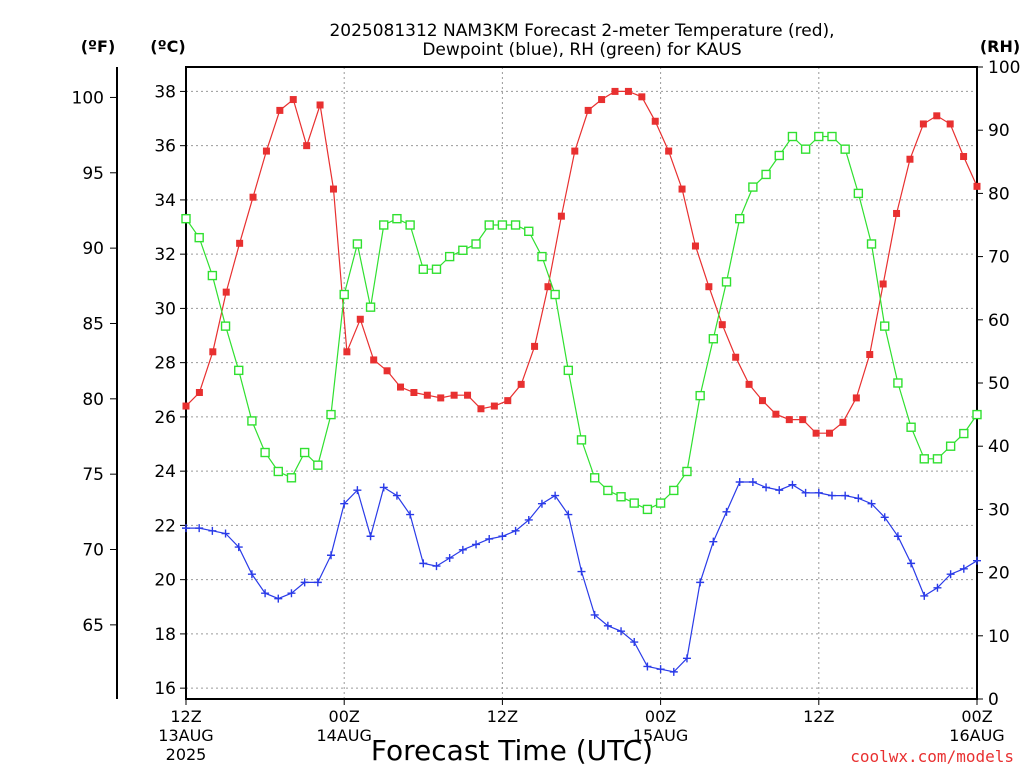 The width and height of the screenshot is (1024, 768). Describe the element at coordinates (165, 581) in the screenshot. I see `celsius-tick-label: 20` at that location.